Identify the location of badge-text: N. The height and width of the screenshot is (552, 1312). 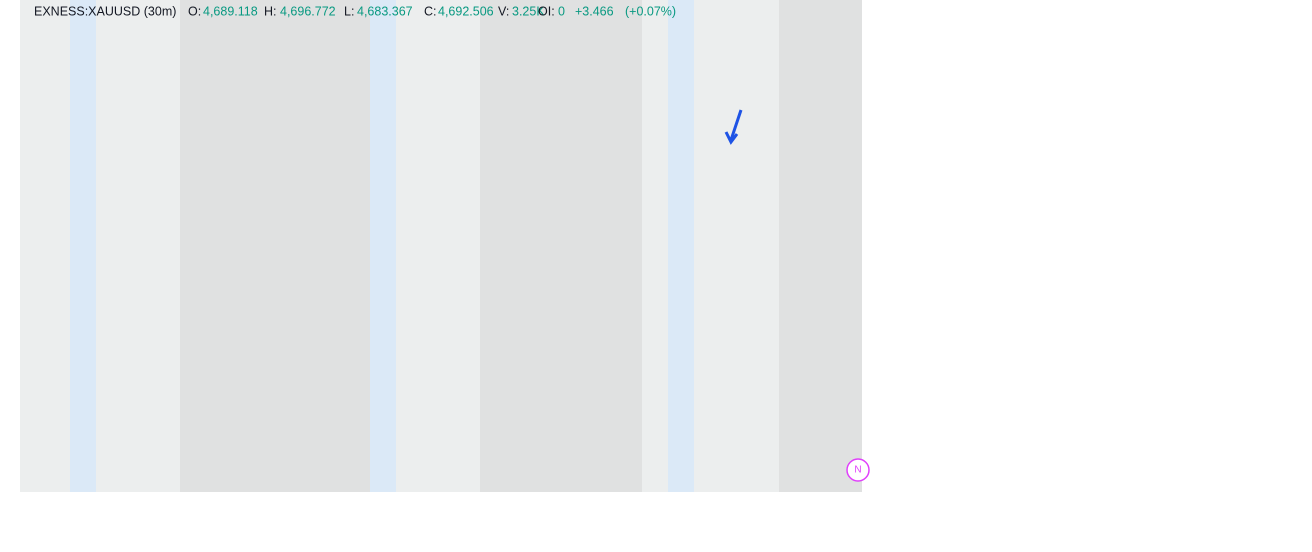
(857, 470).